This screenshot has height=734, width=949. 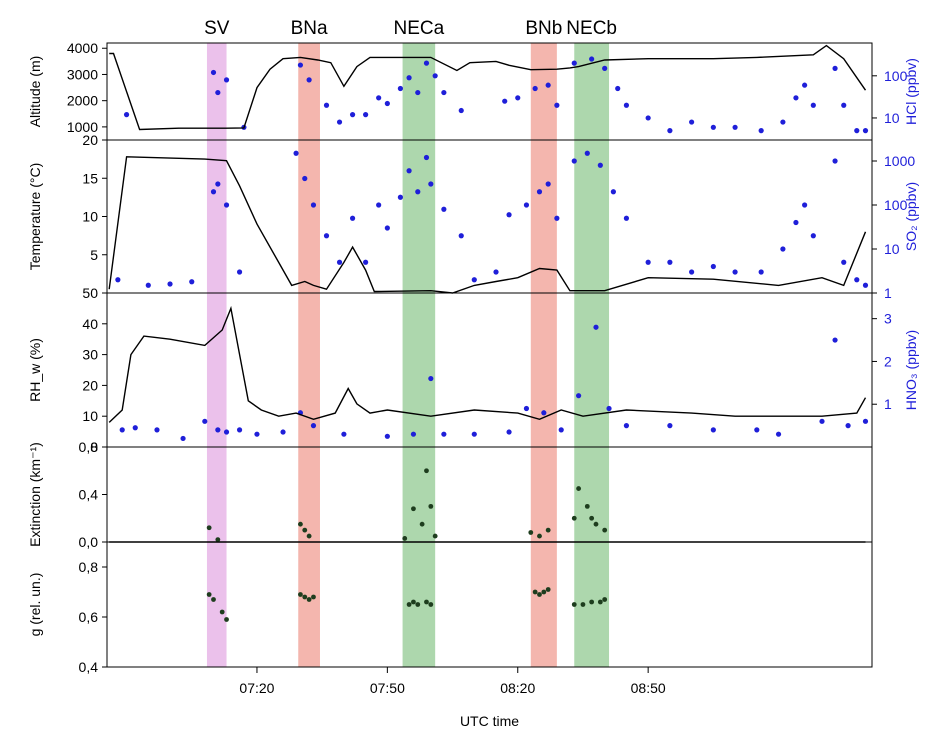 What do you see at coordinates (387, 688) in the screenshot?
I see `x-tick-label: 07:50` at bounding box center [387, 688].